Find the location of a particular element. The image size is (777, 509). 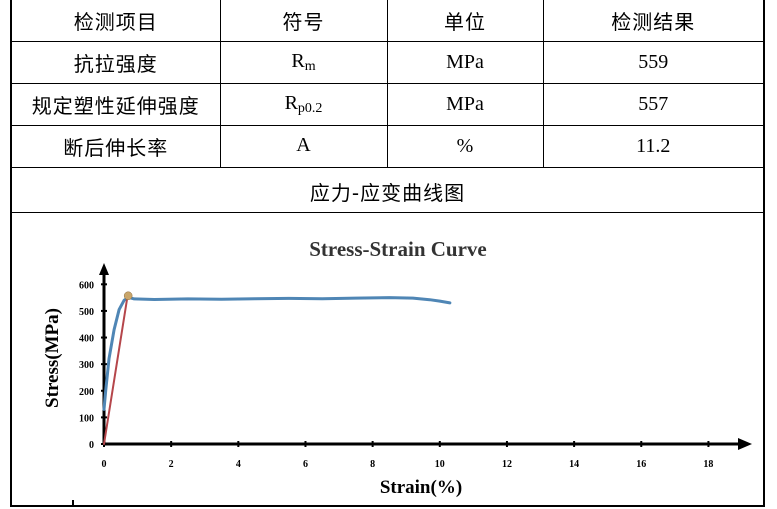

row-item: 断后伸长率 is located at coordinates (116, 146).